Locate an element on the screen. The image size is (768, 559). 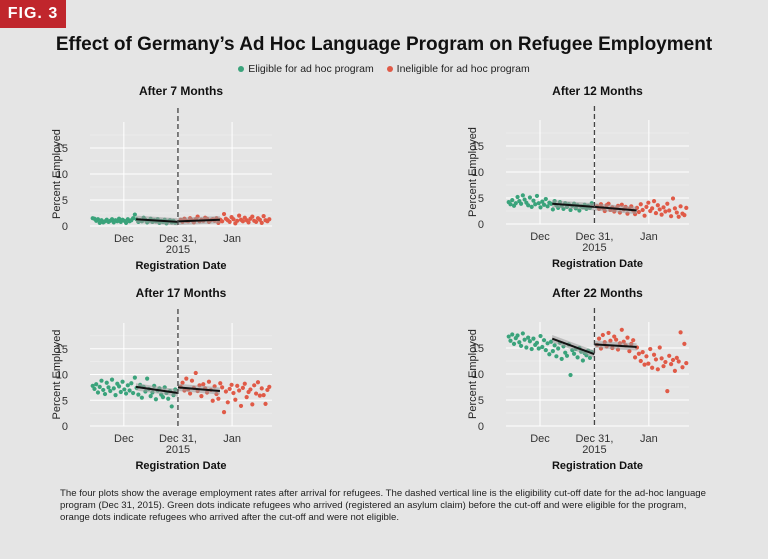
y-axis-label: Percent Employed is located at coordinates (57, 174).